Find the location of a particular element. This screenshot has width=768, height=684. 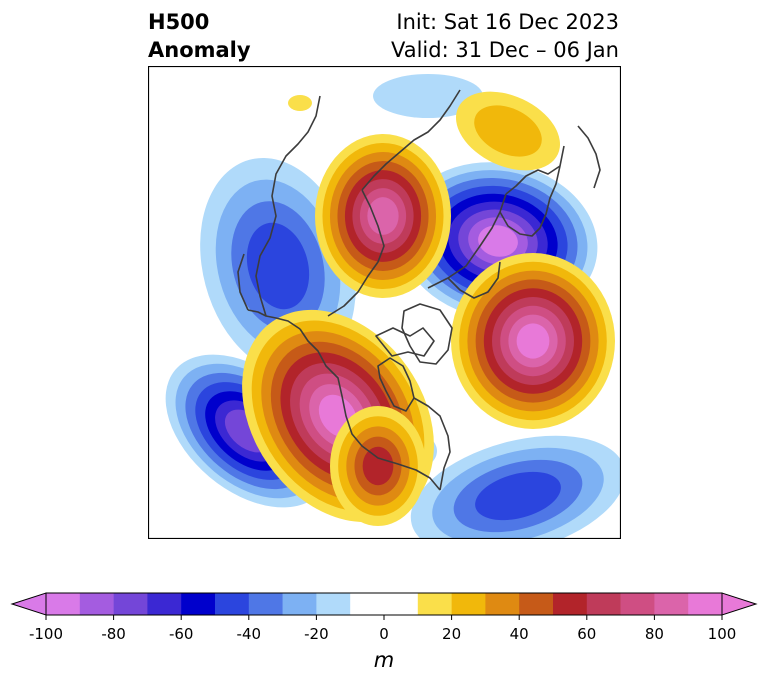

coastline-canada-east is located at coordinates (432, 444).